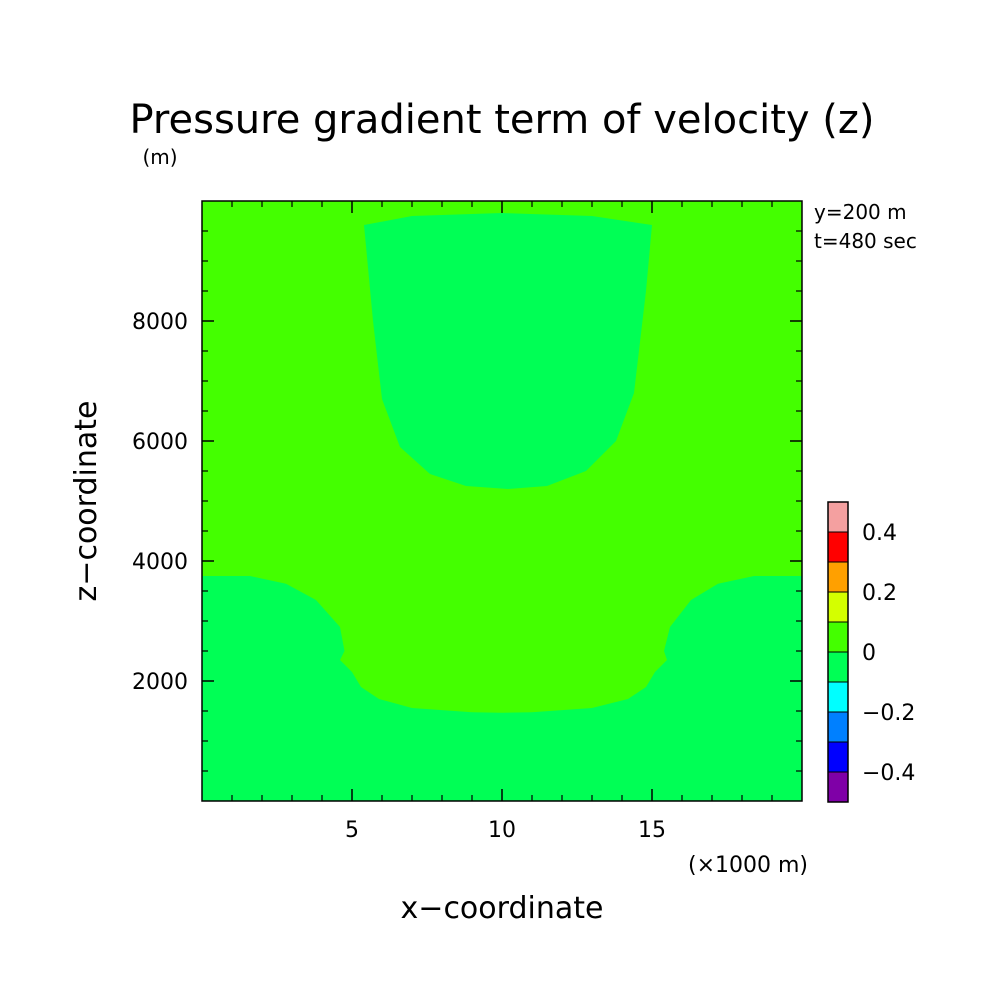  I want to click on colorbar-frame, so click(838, 652).